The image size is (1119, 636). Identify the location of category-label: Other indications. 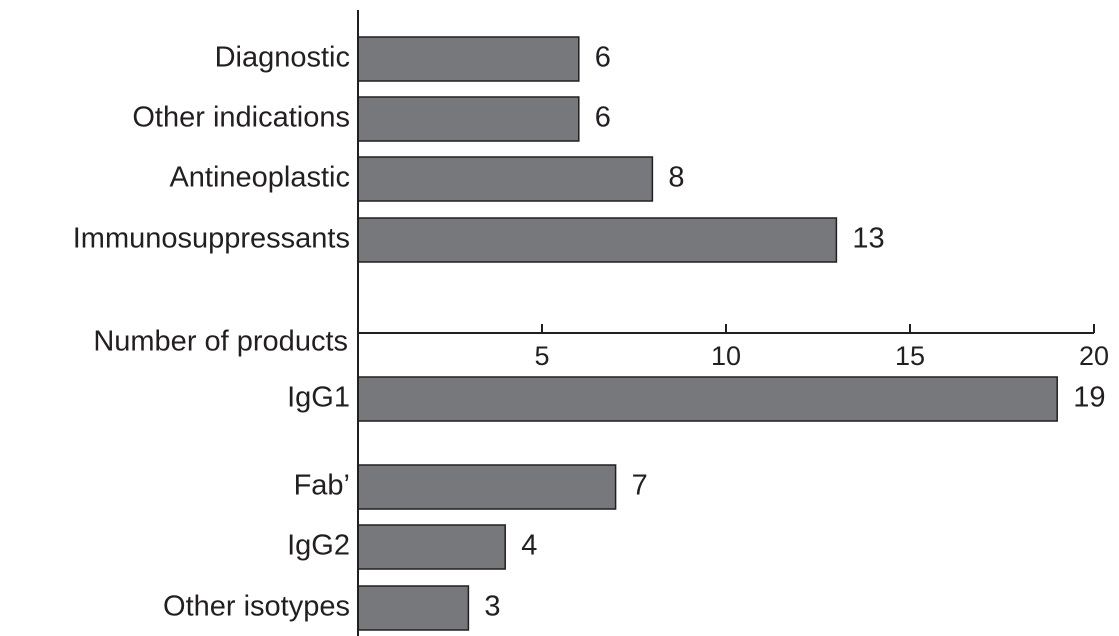
(241, 118).